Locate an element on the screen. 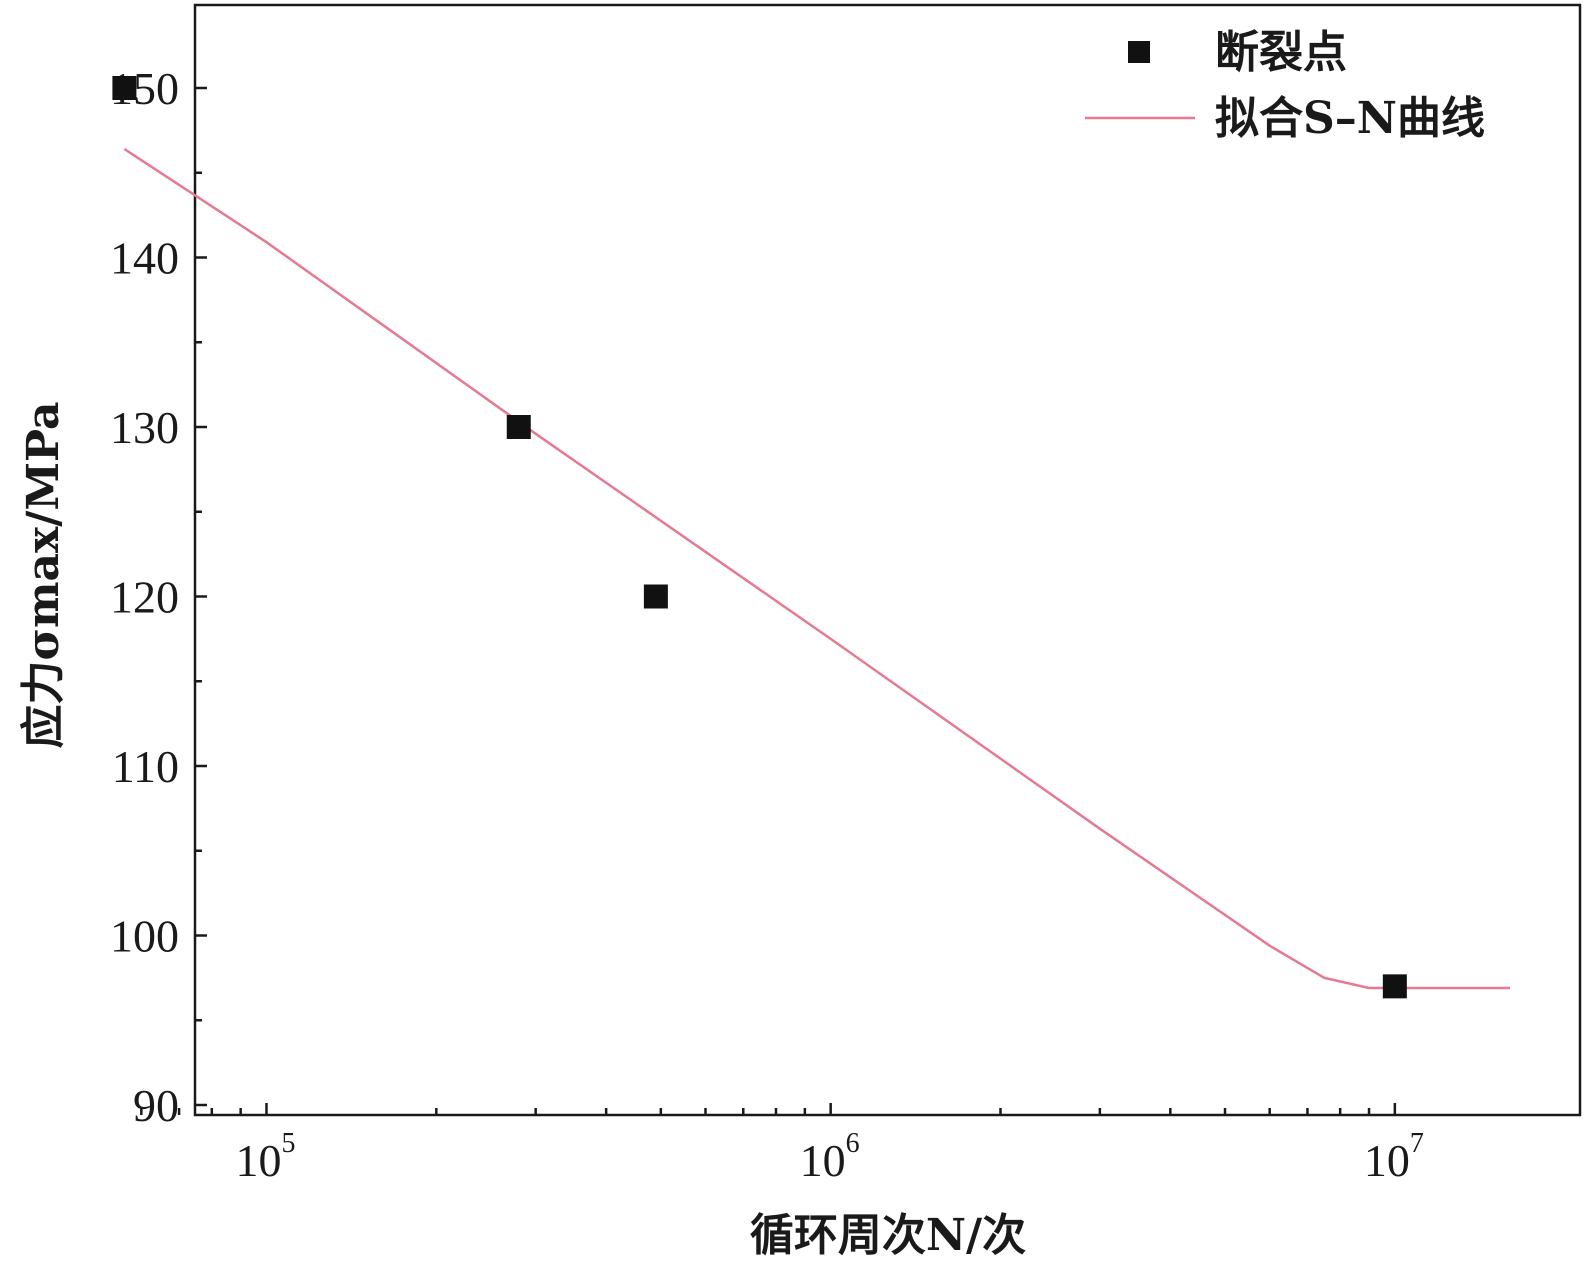  y-tick-label: 110 is located at coordinates (145, 766).